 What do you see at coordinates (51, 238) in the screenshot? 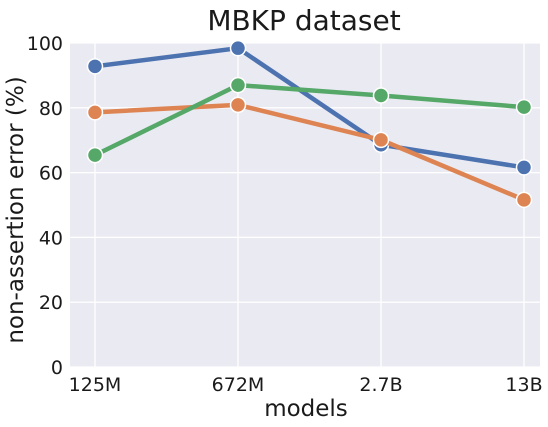
I see `y-tick-label: 40` at bounding box center [51, 238].